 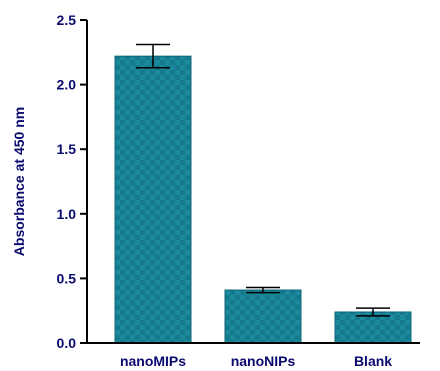 I want to click on y-tick-label: 0.0, so click(x=67, y=343).